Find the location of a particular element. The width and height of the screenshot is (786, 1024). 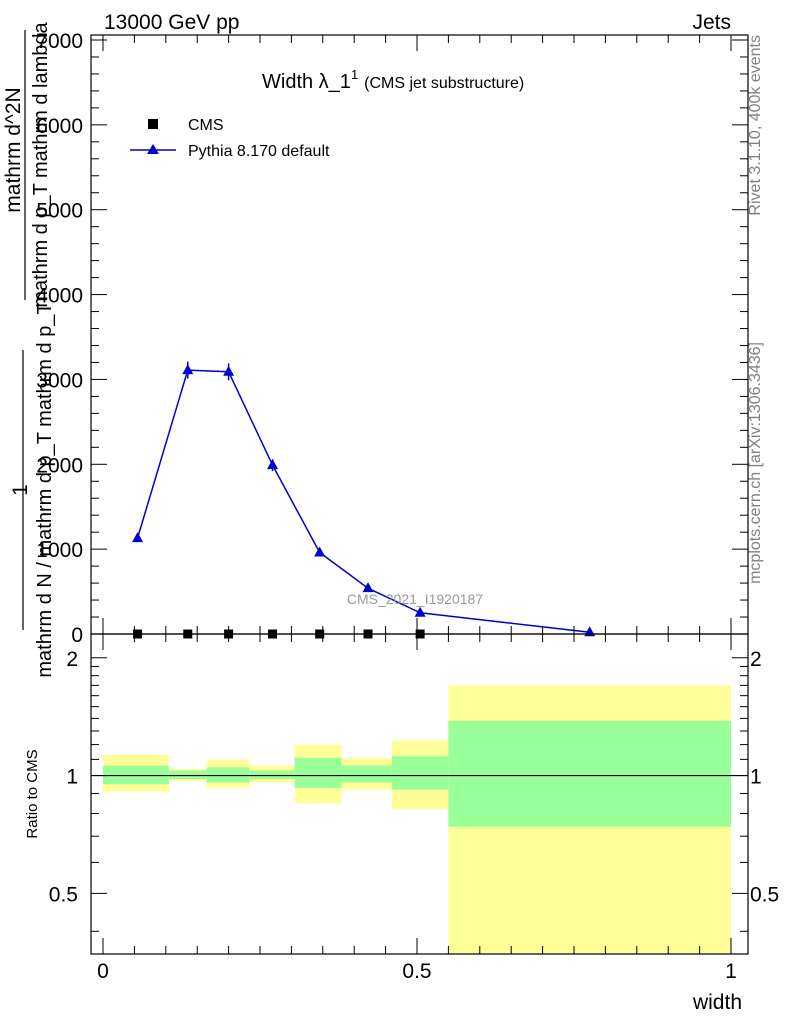

ylabel-prefactor: 1 is located at coordinates (20, 490).